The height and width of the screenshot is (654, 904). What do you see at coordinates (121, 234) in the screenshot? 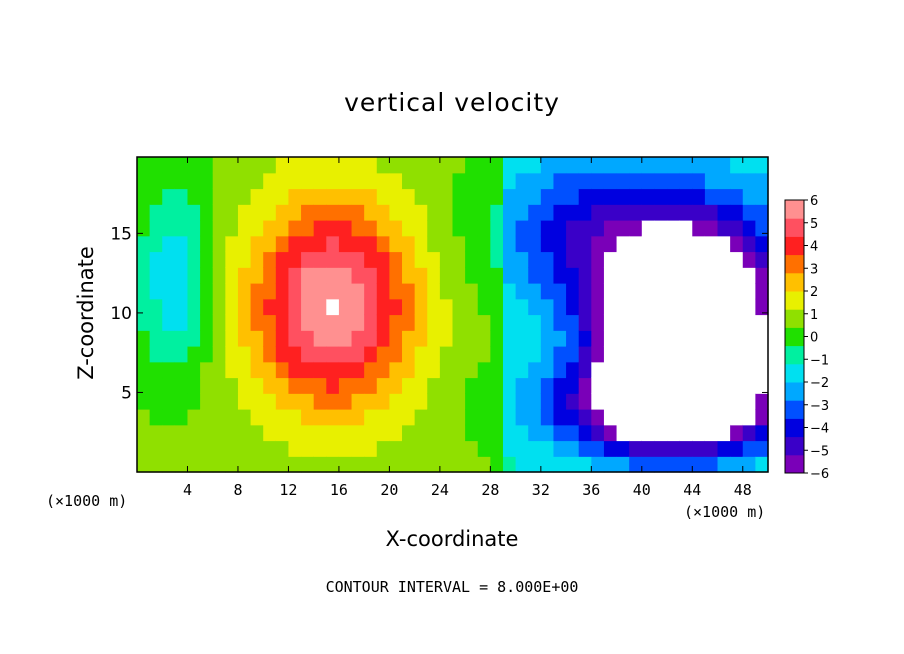
I see `y-tick-label: 15` at bounding box center [121, 234].